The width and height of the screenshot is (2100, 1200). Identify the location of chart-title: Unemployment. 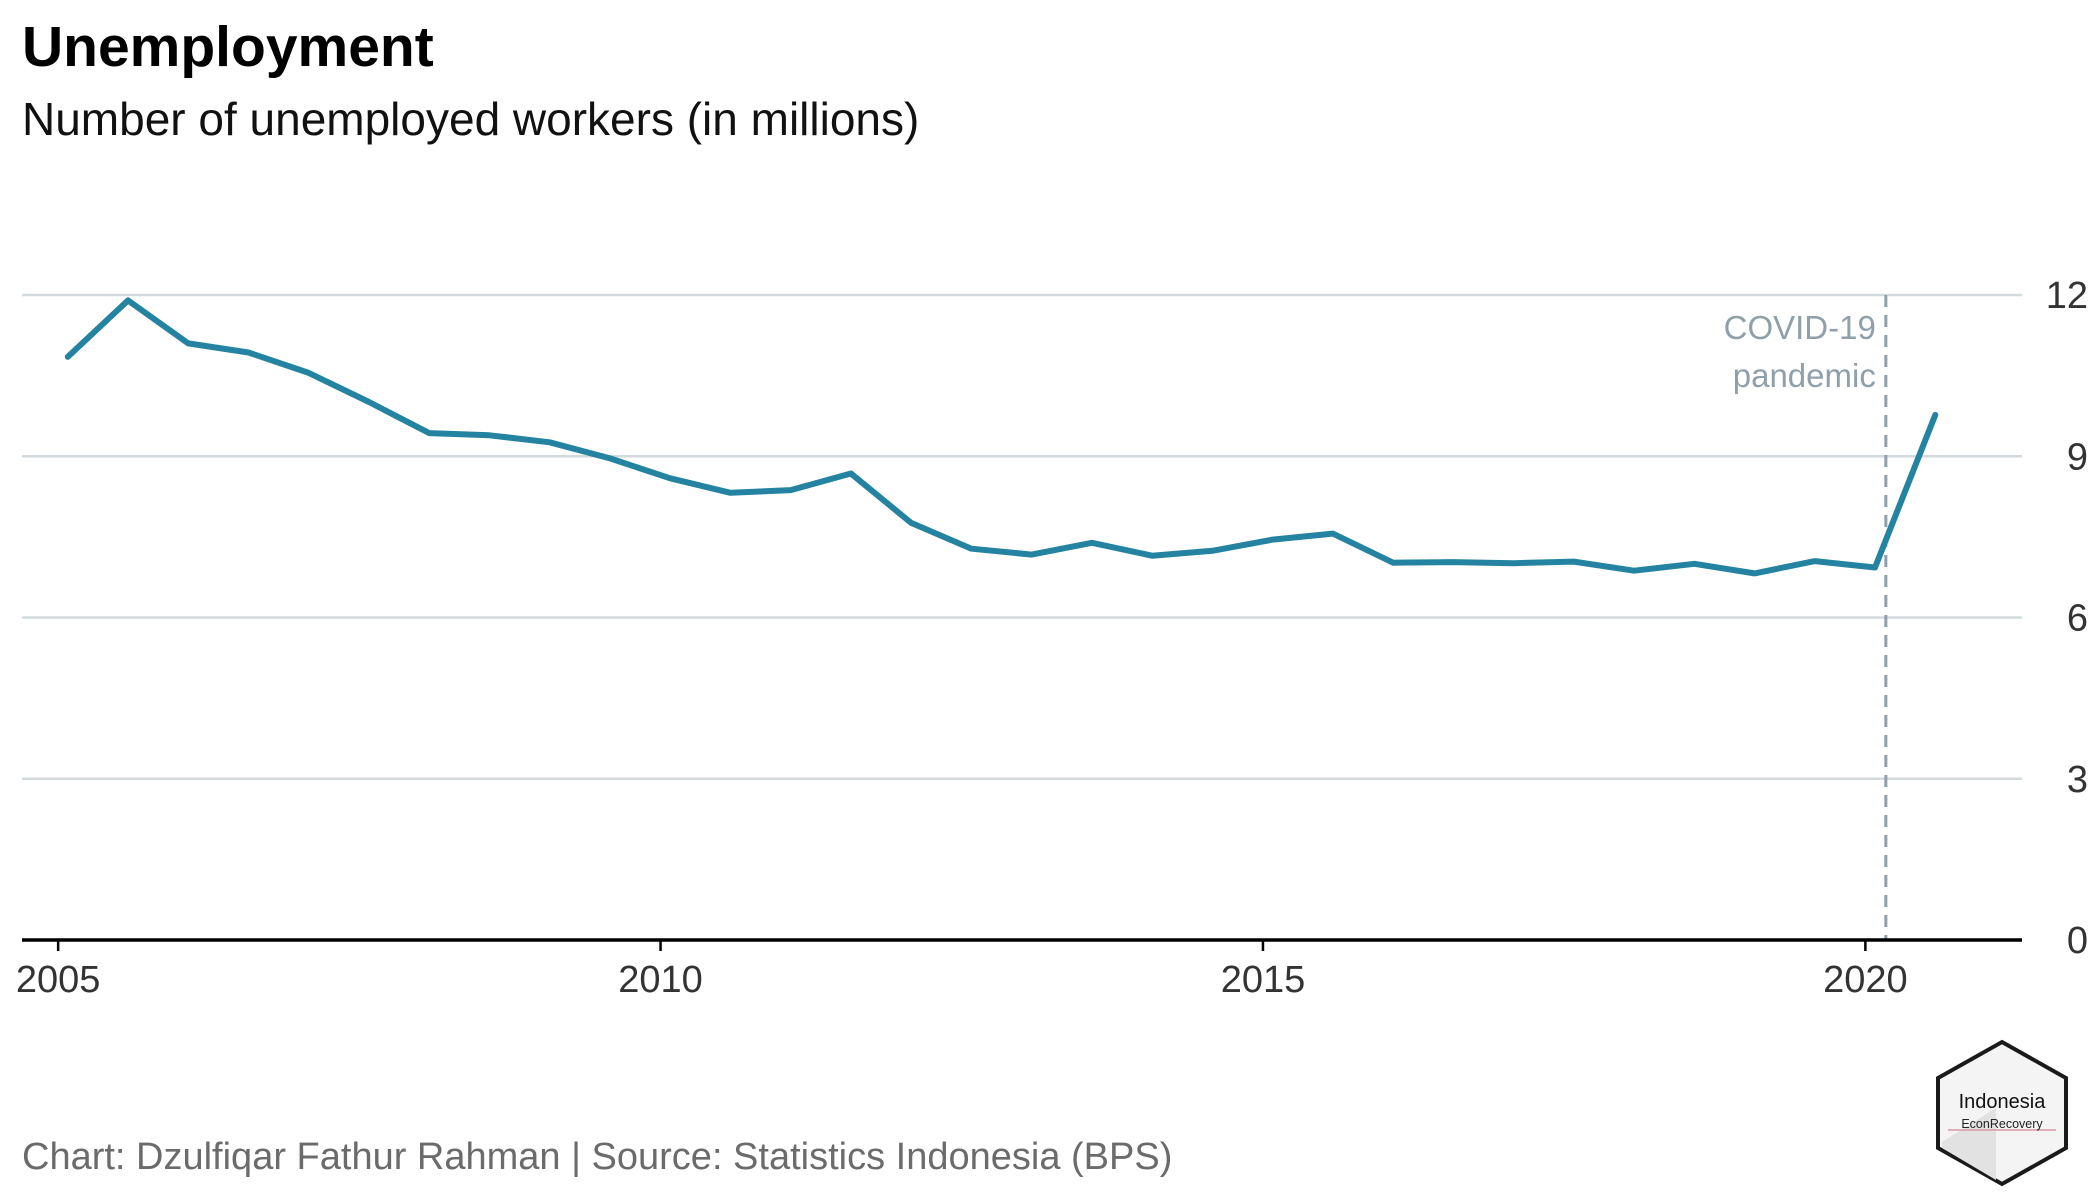
(228, 47).